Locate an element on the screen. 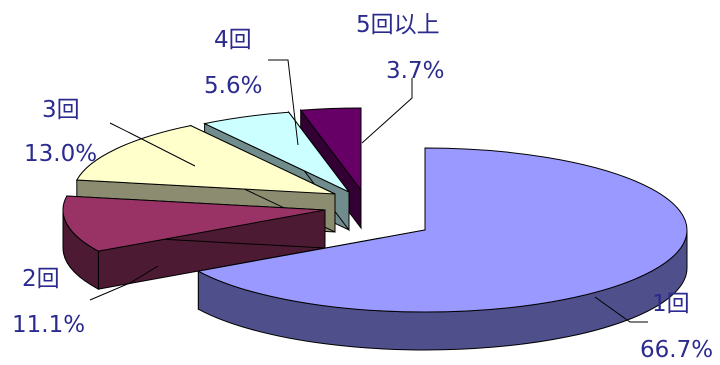 This screenshot has height=365, width=720. slice-label-2-percent: 11.1% is located at coordinates (48, 325).